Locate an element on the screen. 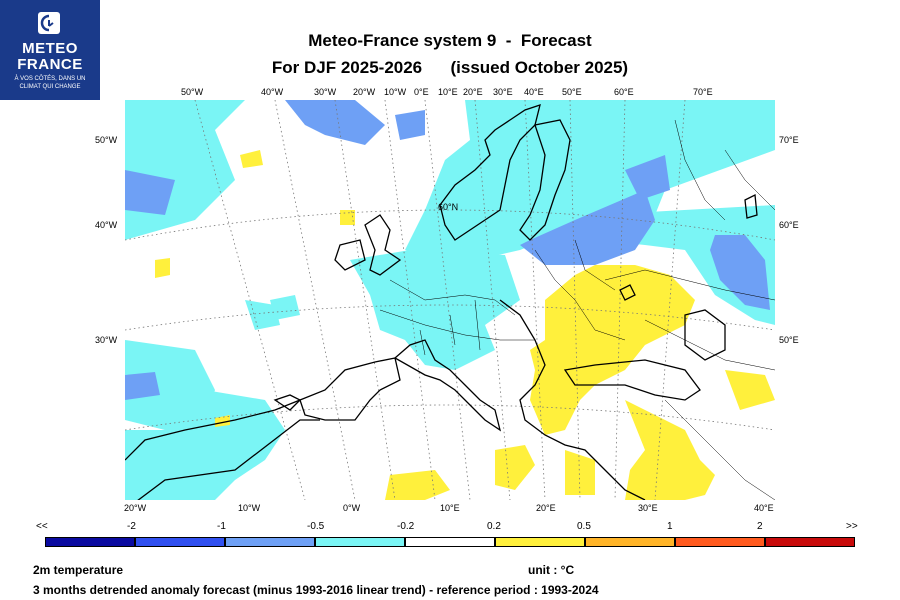 This screenshot has height=600, width=900. colorbar-tick-label: 2 is located at coordinates (760, 526).